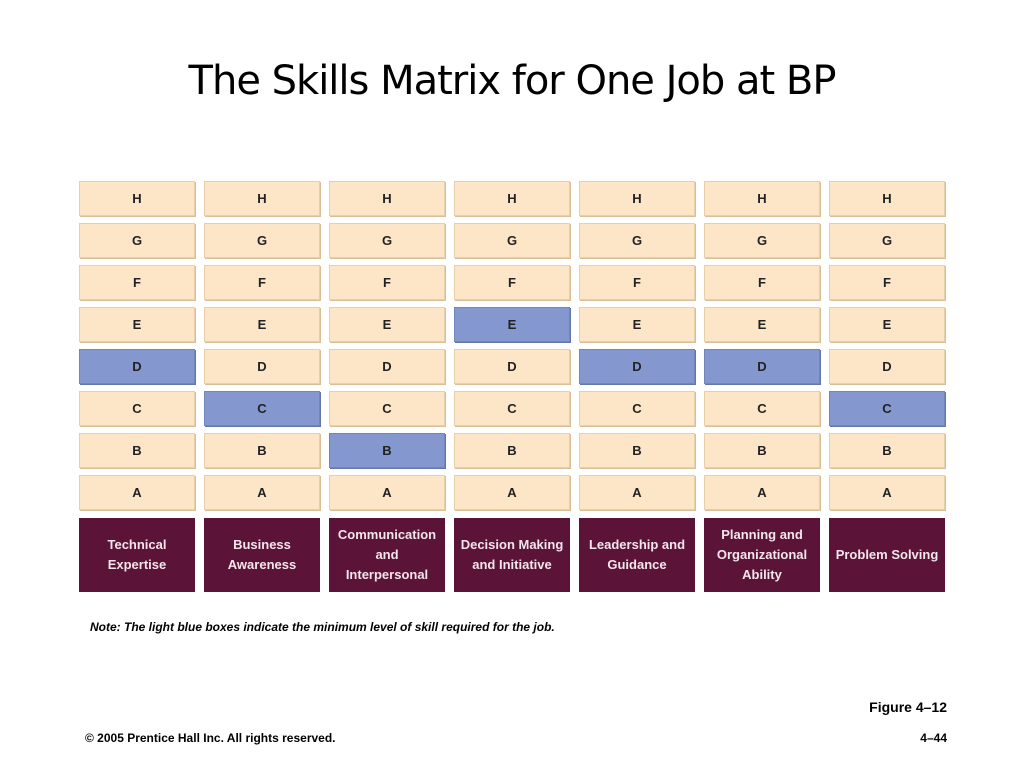 The width and height of the screenshot is (1024, 768). Describe the element at coordinates (512, 324) in the screenshot. I see `required-level-cell: E` at that location.